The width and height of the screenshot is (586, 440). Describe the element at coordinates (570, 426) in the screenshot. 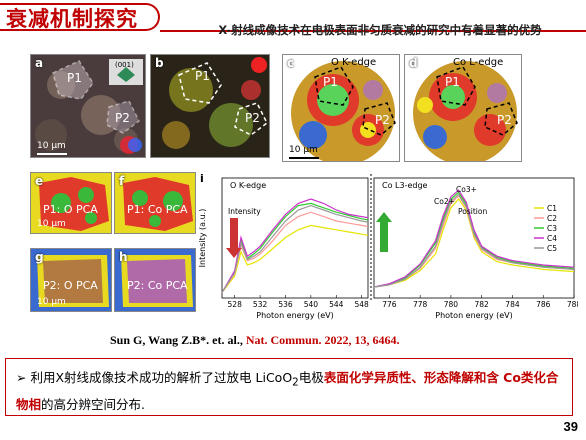

I see `page-number: 39` at that location.